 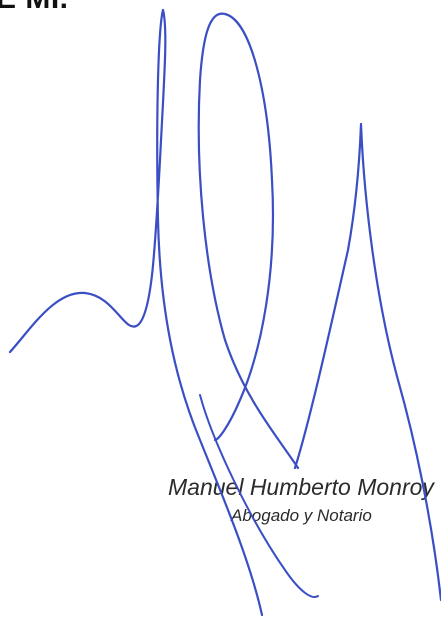 What do you see at coordinates (34, 7) in the screenshot?
I see `heading-fragment: E MI.` at bounding box center [34, 7].